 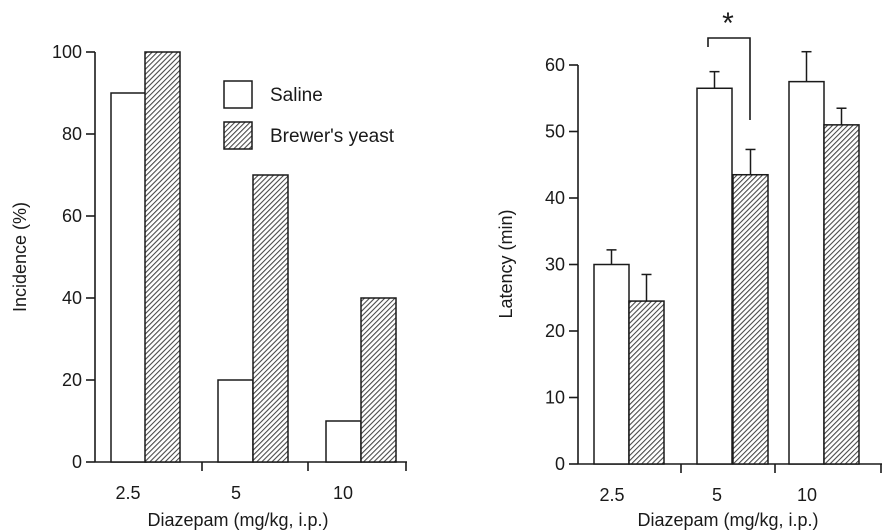 What do you see at coordinates (72, 380) in the screenshot?
I see `incidence-y-tick-label: 20` at bounding box center [72, 380].